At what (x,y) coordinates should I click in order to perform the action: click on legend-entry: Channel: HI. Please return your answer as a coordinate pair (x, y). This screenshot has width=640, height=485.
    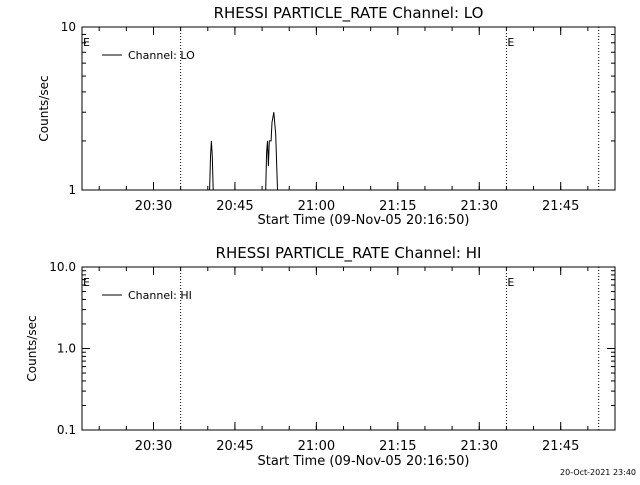
    Looking at the image, I should click on (160, 295).